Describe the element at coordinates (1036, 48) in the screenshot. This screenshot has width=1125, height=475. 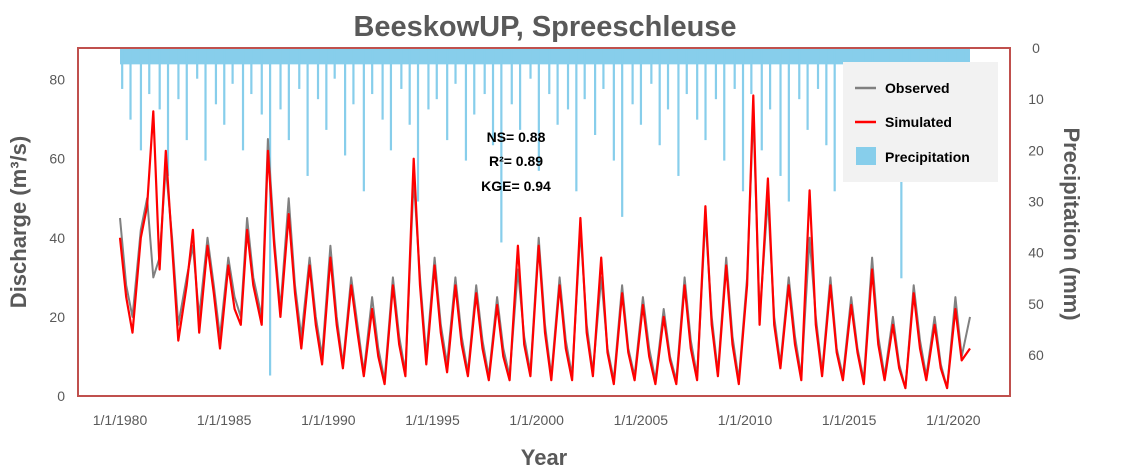
I see `y2-tick-label: 0` at that location.